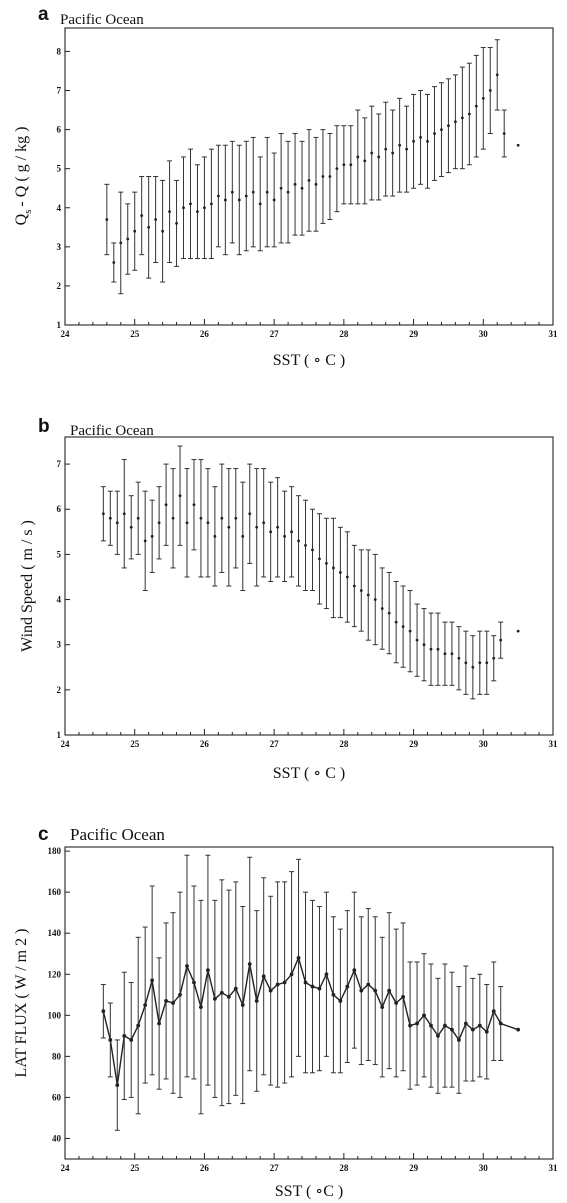 Image resolution: width=567 pixels, height=1203 pixels. I want to click on panel-b-x-tick-label: 31, so click(554, 744).